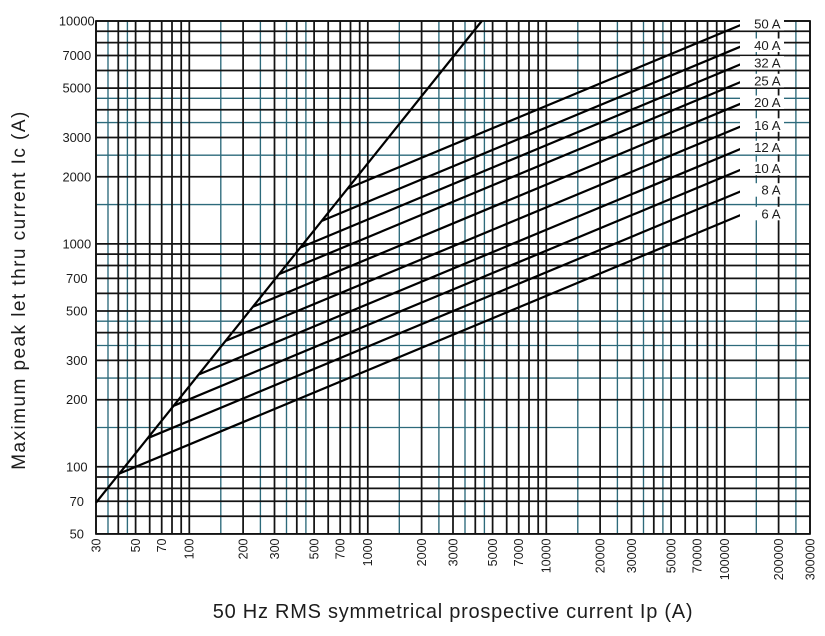 This screenshot has width=825, height=636. Describe the element at coordinates (96, 545) in the screenshot. I see `svg-text: 30` at that location.